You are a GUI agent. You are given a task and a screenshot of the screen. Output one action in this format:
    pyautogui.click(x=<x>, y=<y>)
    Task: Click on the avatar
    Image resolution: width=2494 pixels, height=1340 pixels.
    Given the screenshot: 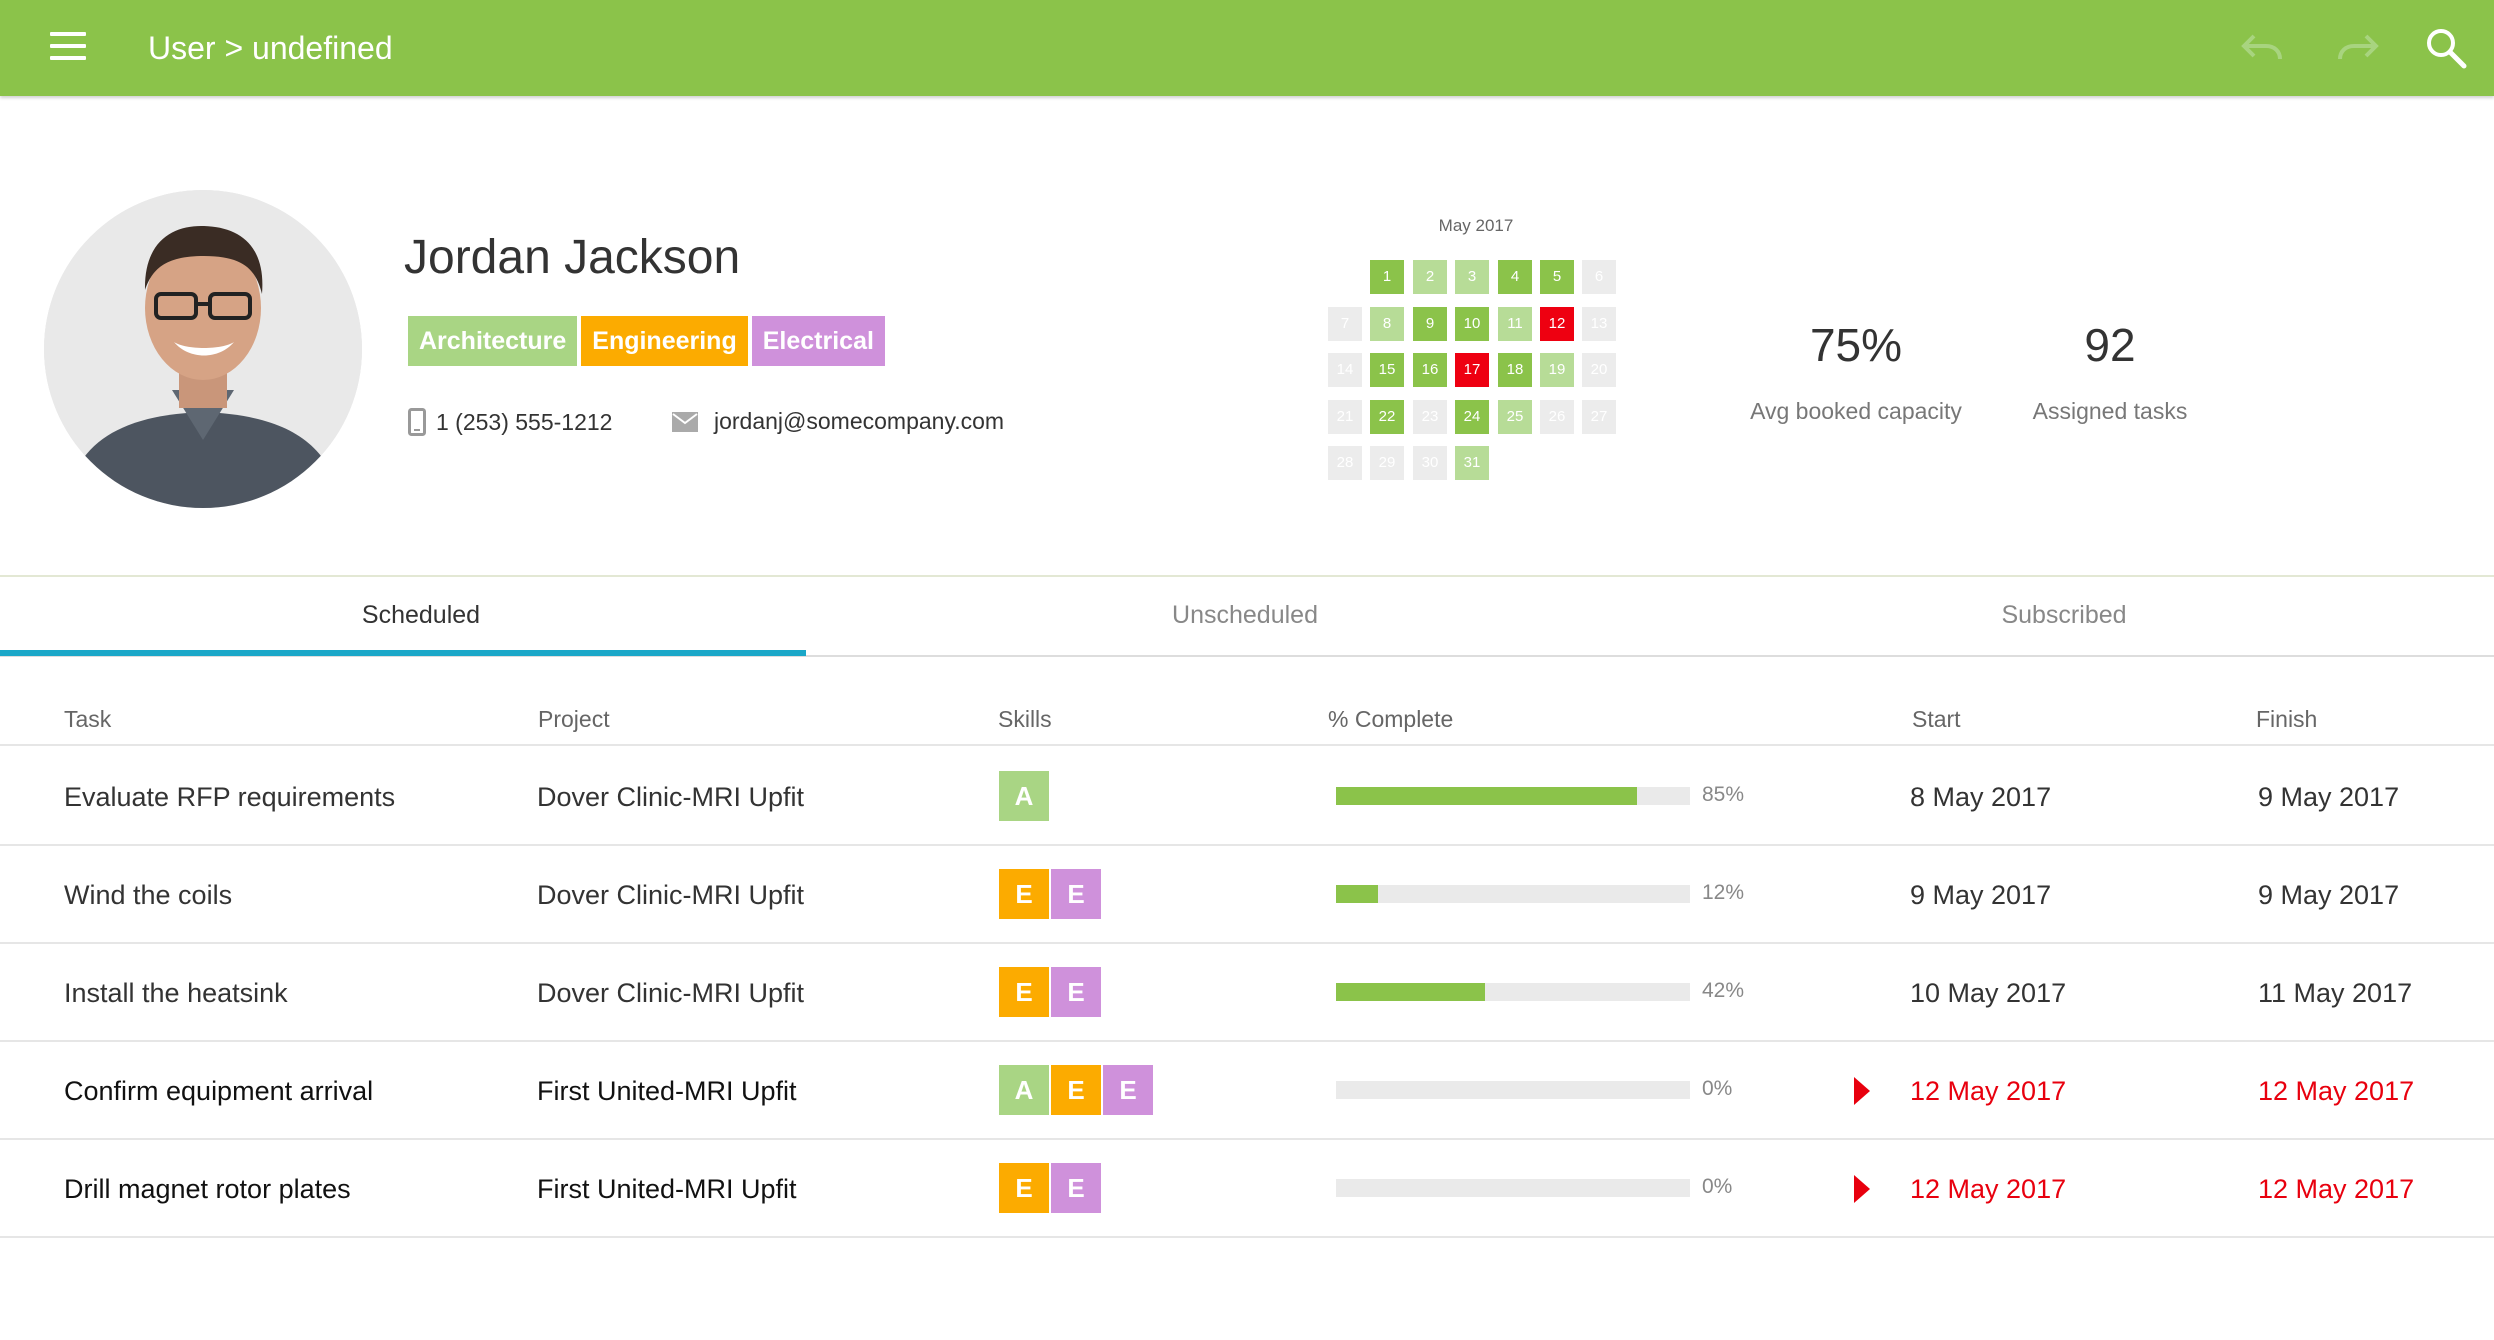 What is the action you would take?
    pyautogui.click(x=203, y=349)
    